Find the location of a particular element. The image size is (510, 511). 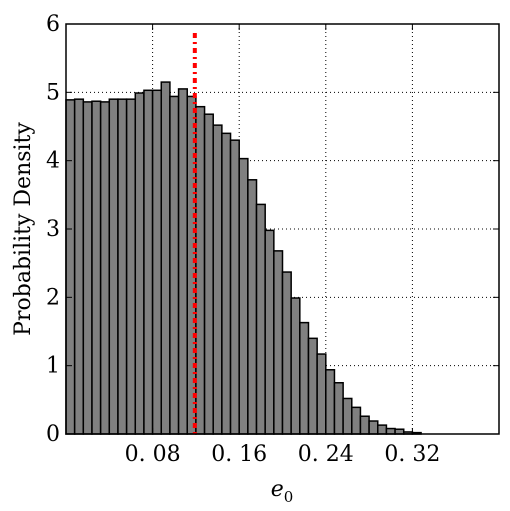

x-tick-label: 0. 08 is located at coordinates (153, 454).